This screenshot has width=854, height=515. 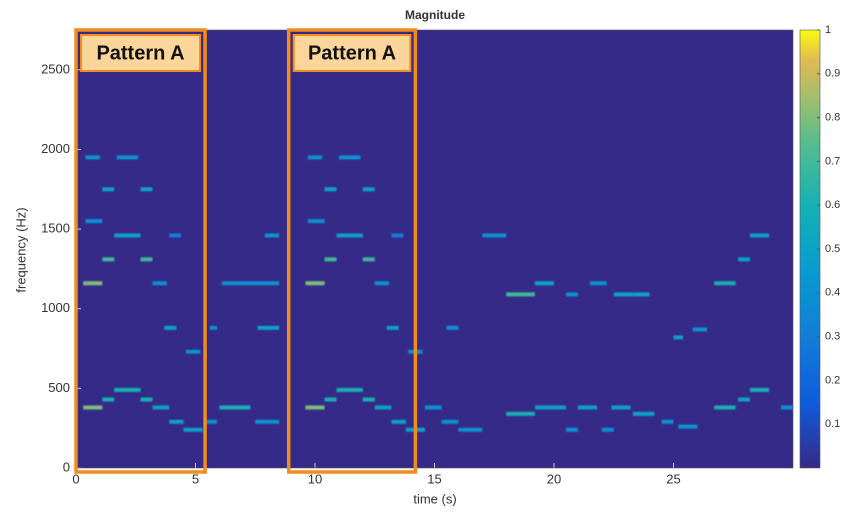 What do you see at coordinates (832, 293) in the screenshot?
I see `colorbar-tick-label: 0.4` at bounding box center [832, 293].